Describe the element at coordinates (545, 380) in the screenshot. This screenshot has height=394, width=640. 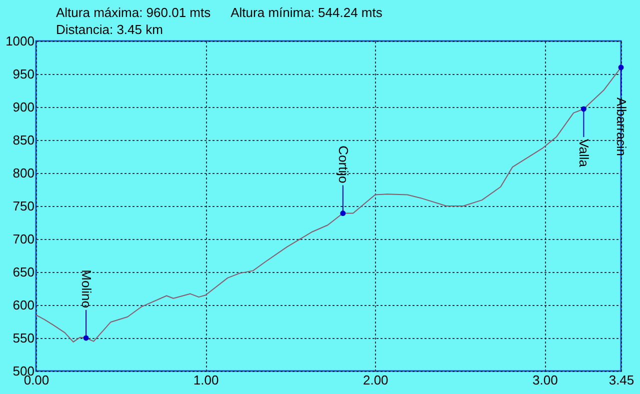
I see `x-tick-label: 3.00` at that location.